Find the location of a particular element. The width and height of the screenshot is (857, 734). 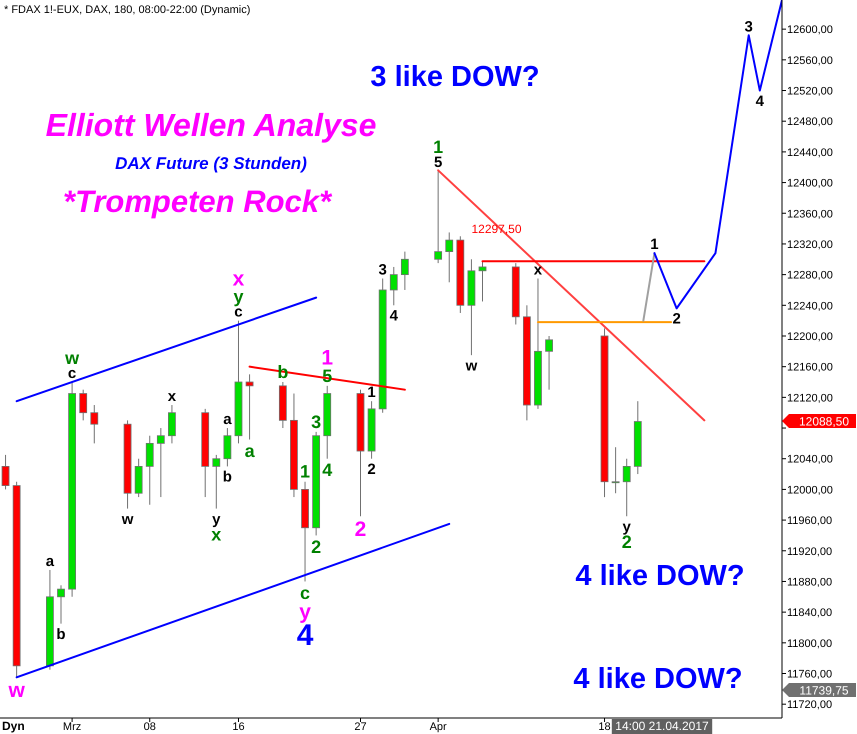

y-tick-label: 11720,00 is located at coordinates (809, 705).